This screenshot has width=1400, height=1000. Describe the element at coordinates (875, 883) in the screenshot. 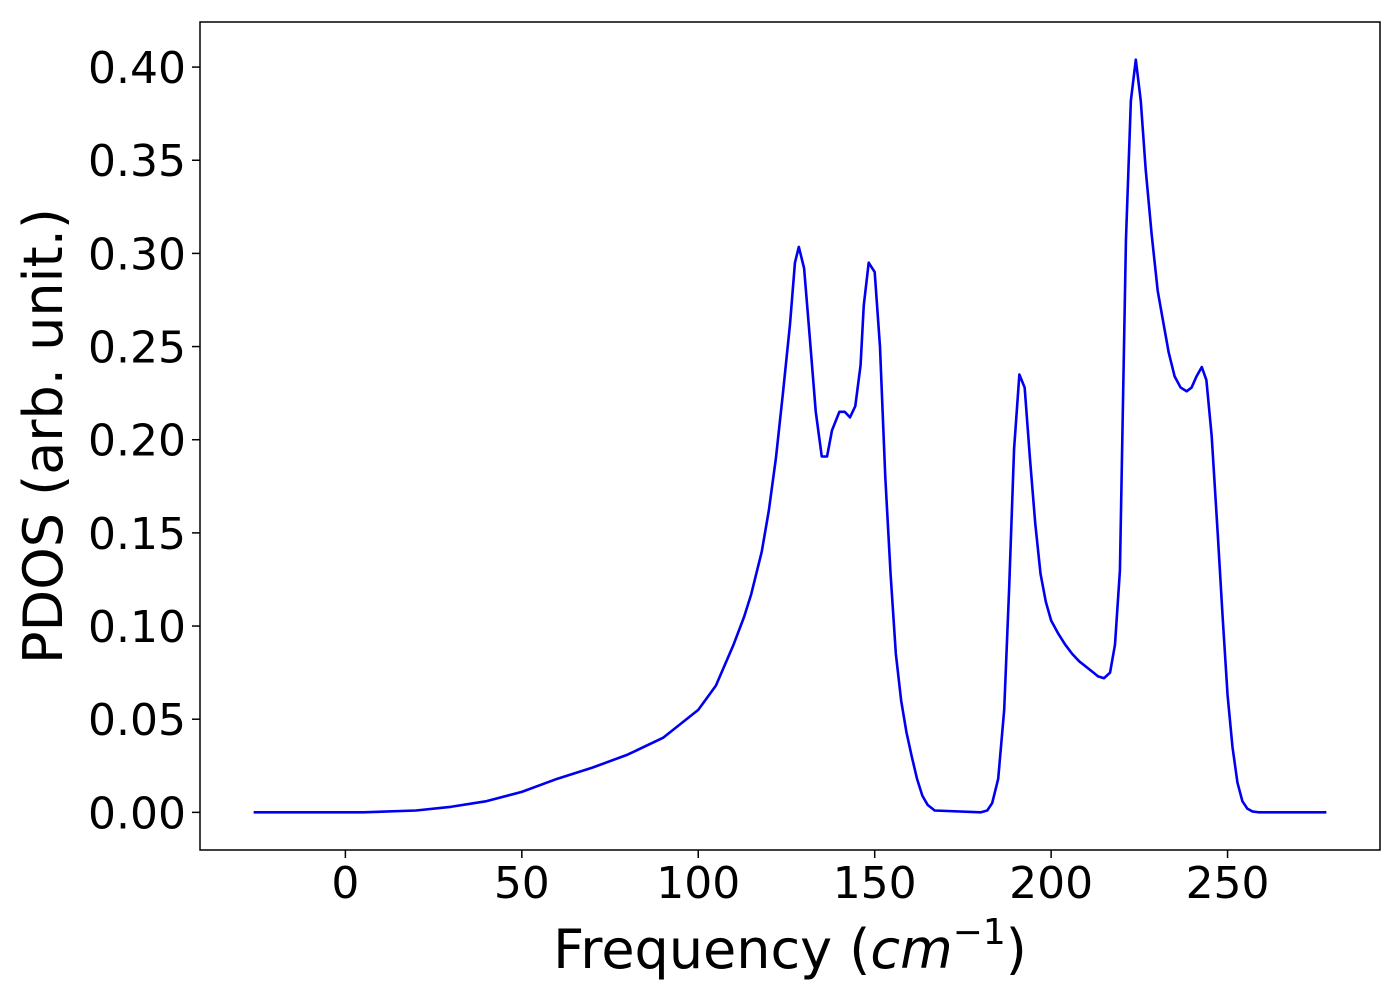

I see `x-tick-label: 150` at that location.